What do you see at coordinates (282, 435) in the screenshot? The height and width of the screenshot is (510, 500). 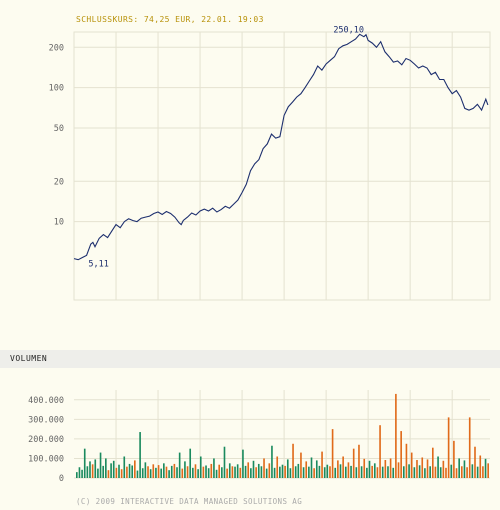 I see `volume-bars` at bounding box center [282, 435].